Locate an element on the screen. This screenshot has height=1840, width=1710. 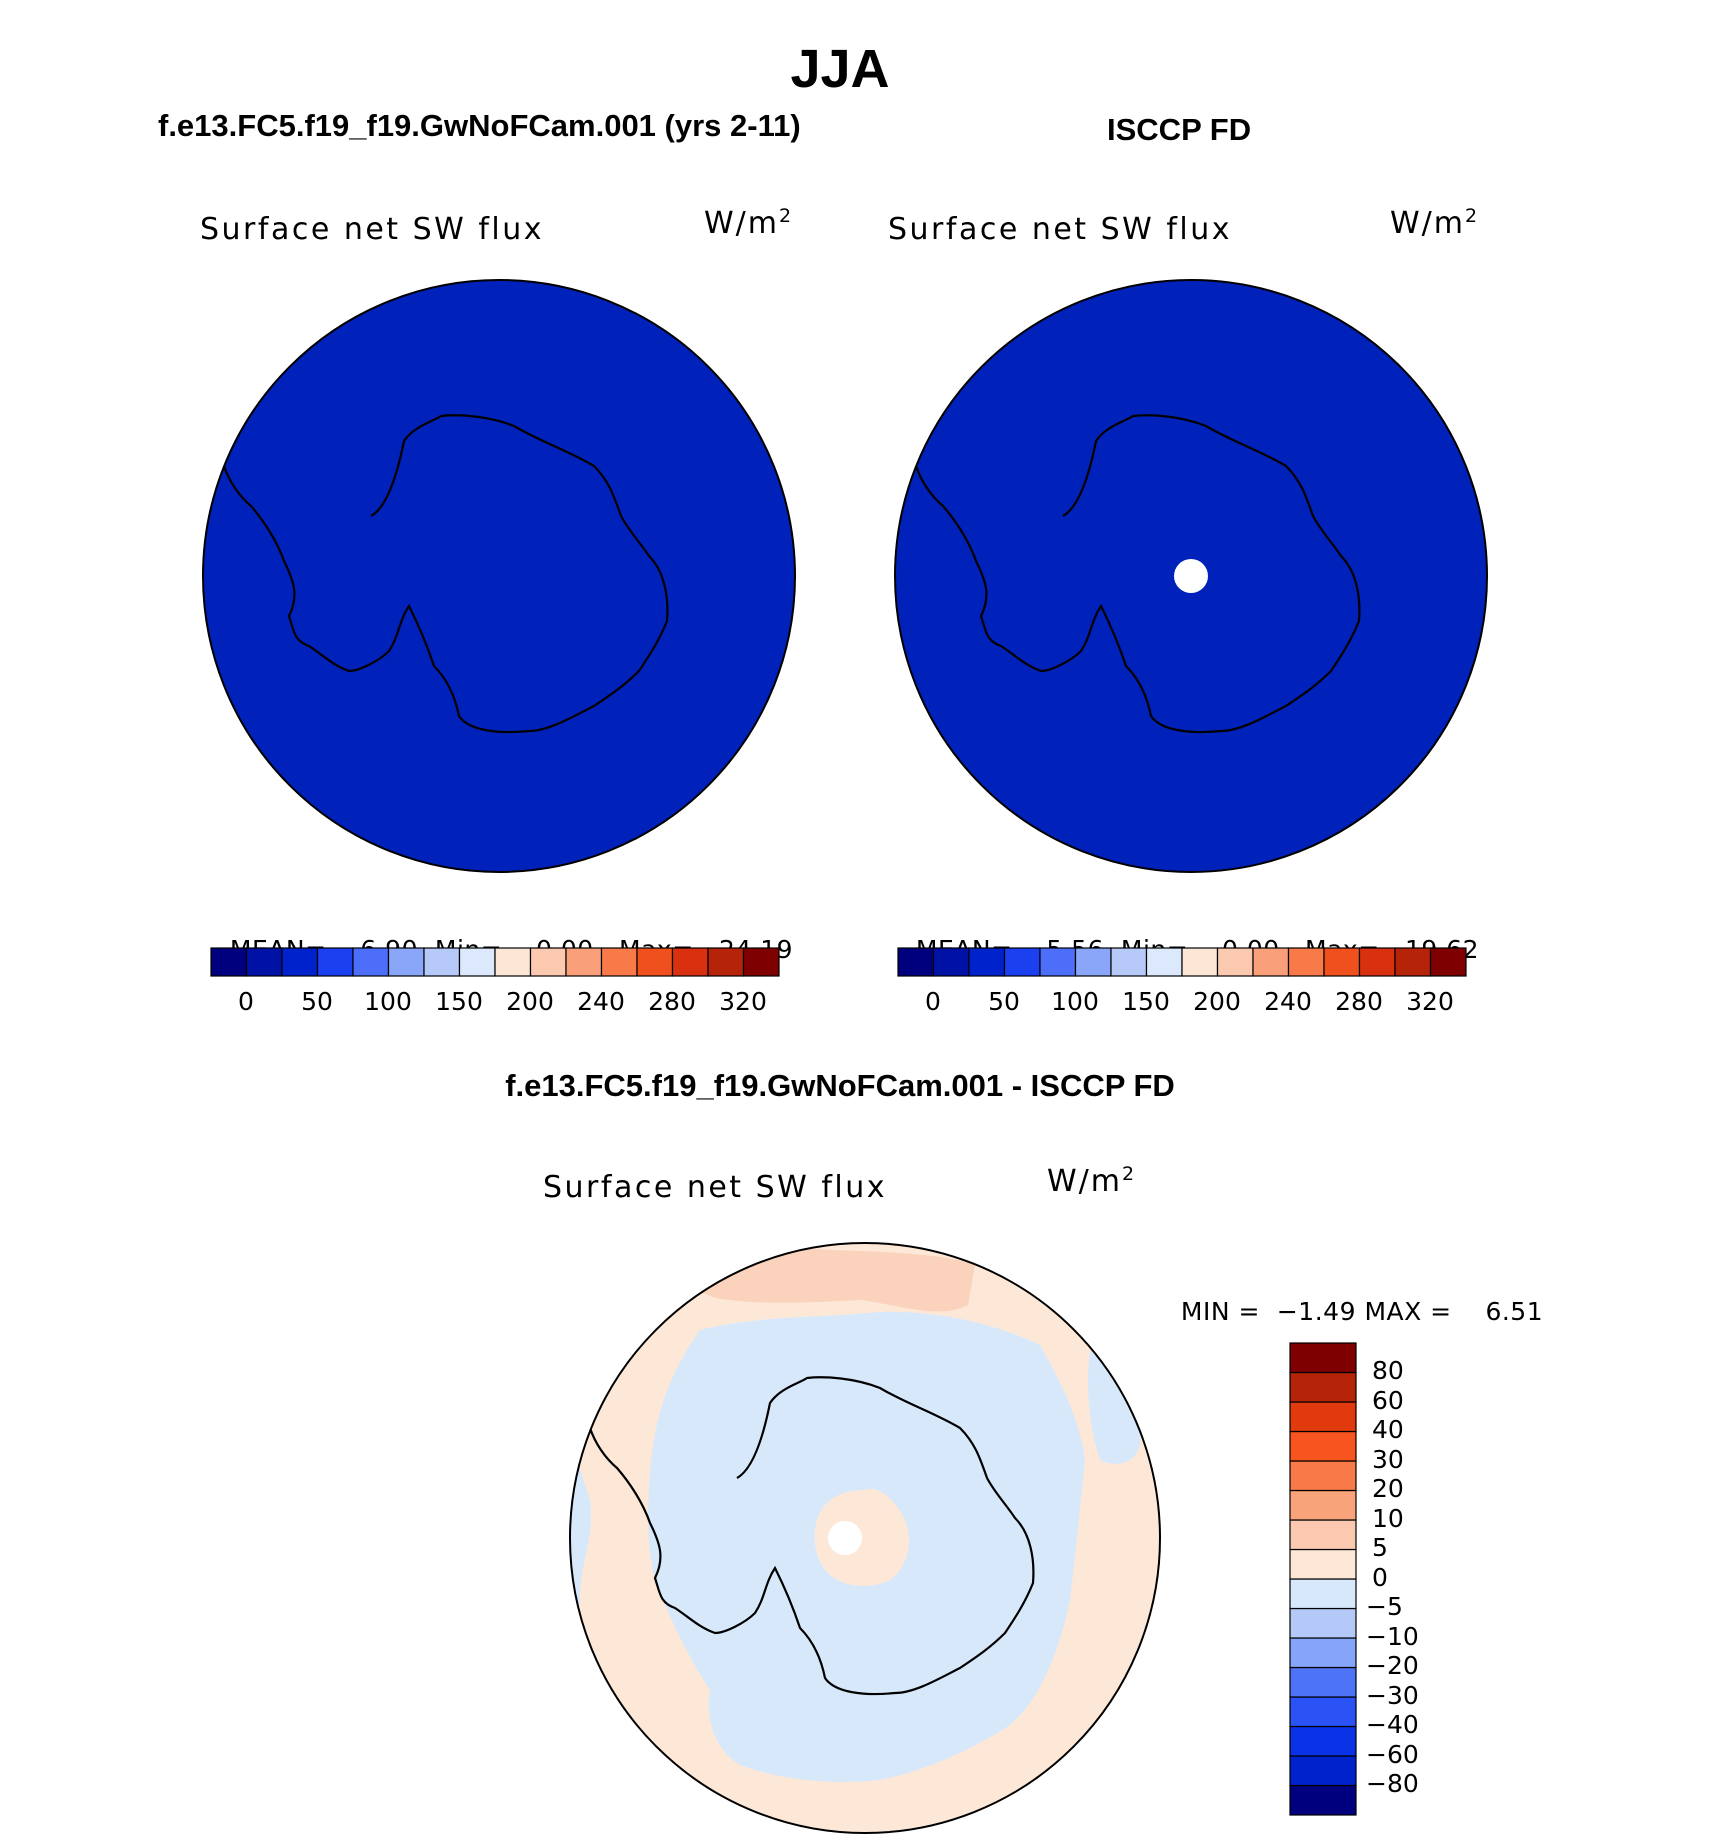
model-polar-map is located at coordinates (499, 576).